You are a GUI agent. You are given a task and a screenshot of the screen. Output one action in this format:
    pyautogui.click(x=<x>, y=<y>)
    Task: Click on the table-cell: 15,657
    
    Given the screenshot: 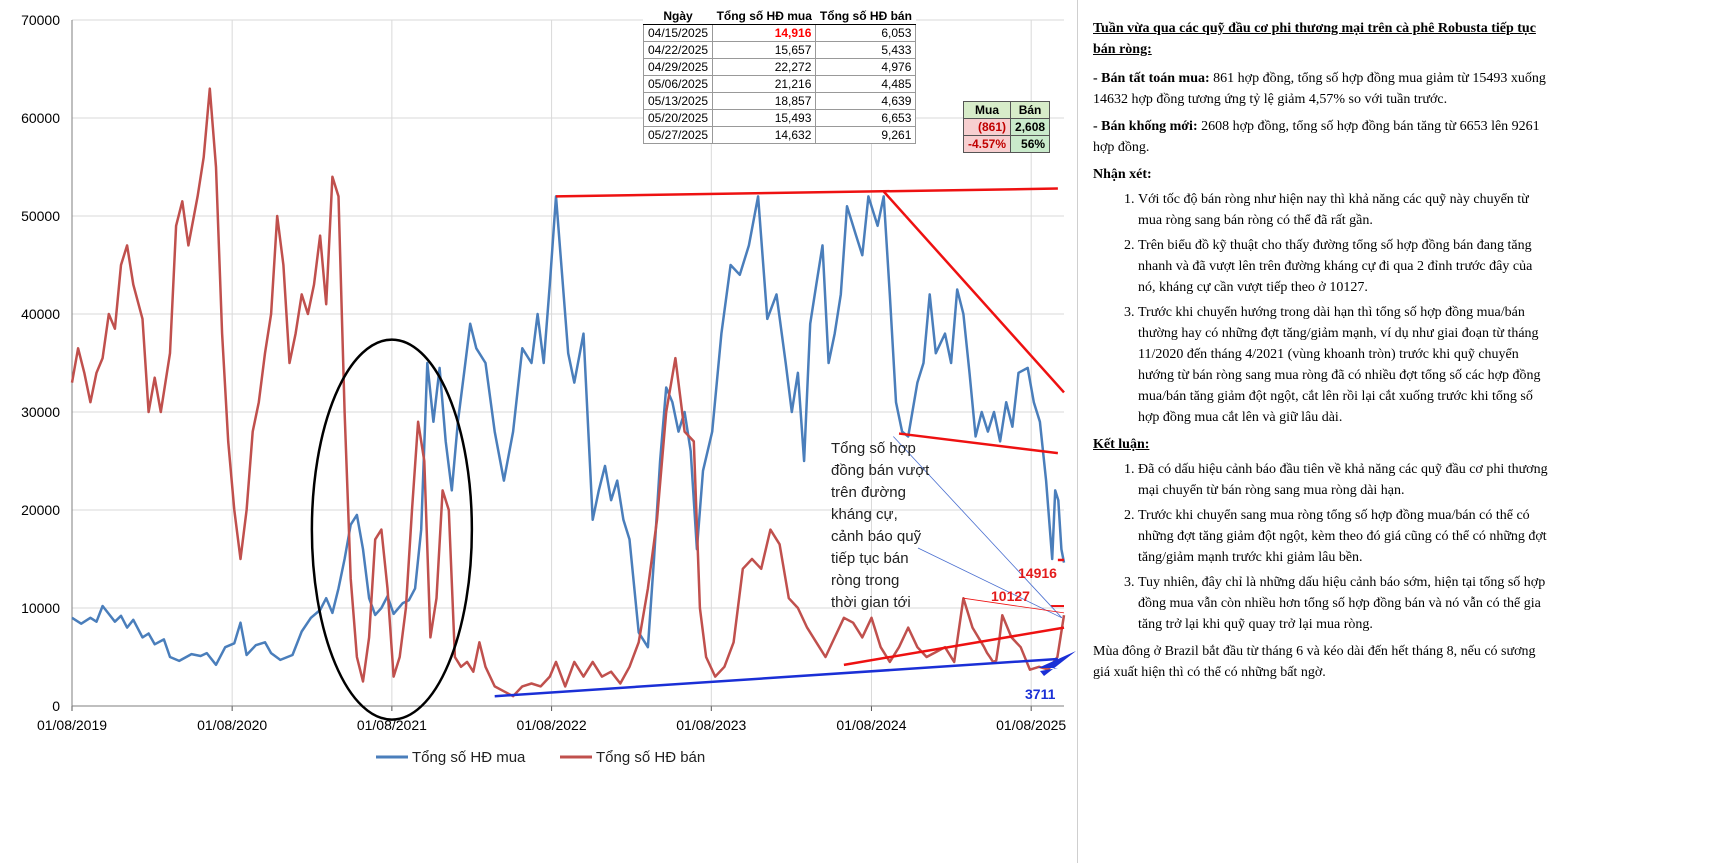 What is the action you would take?
    pyautogui.click(x=764, y=50)
    